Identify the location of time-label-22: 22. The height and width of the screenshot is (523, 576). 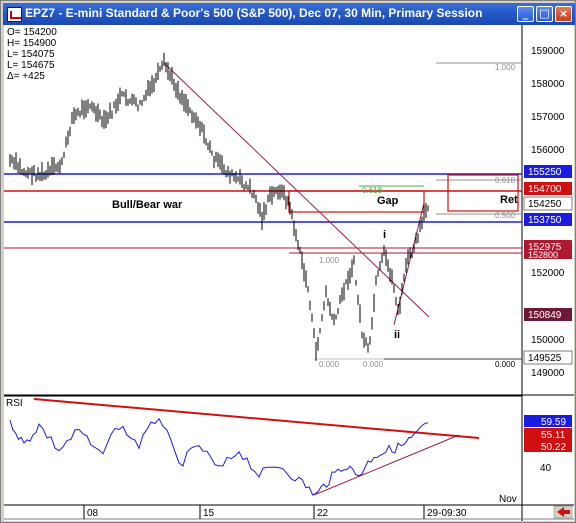
(323, 513).